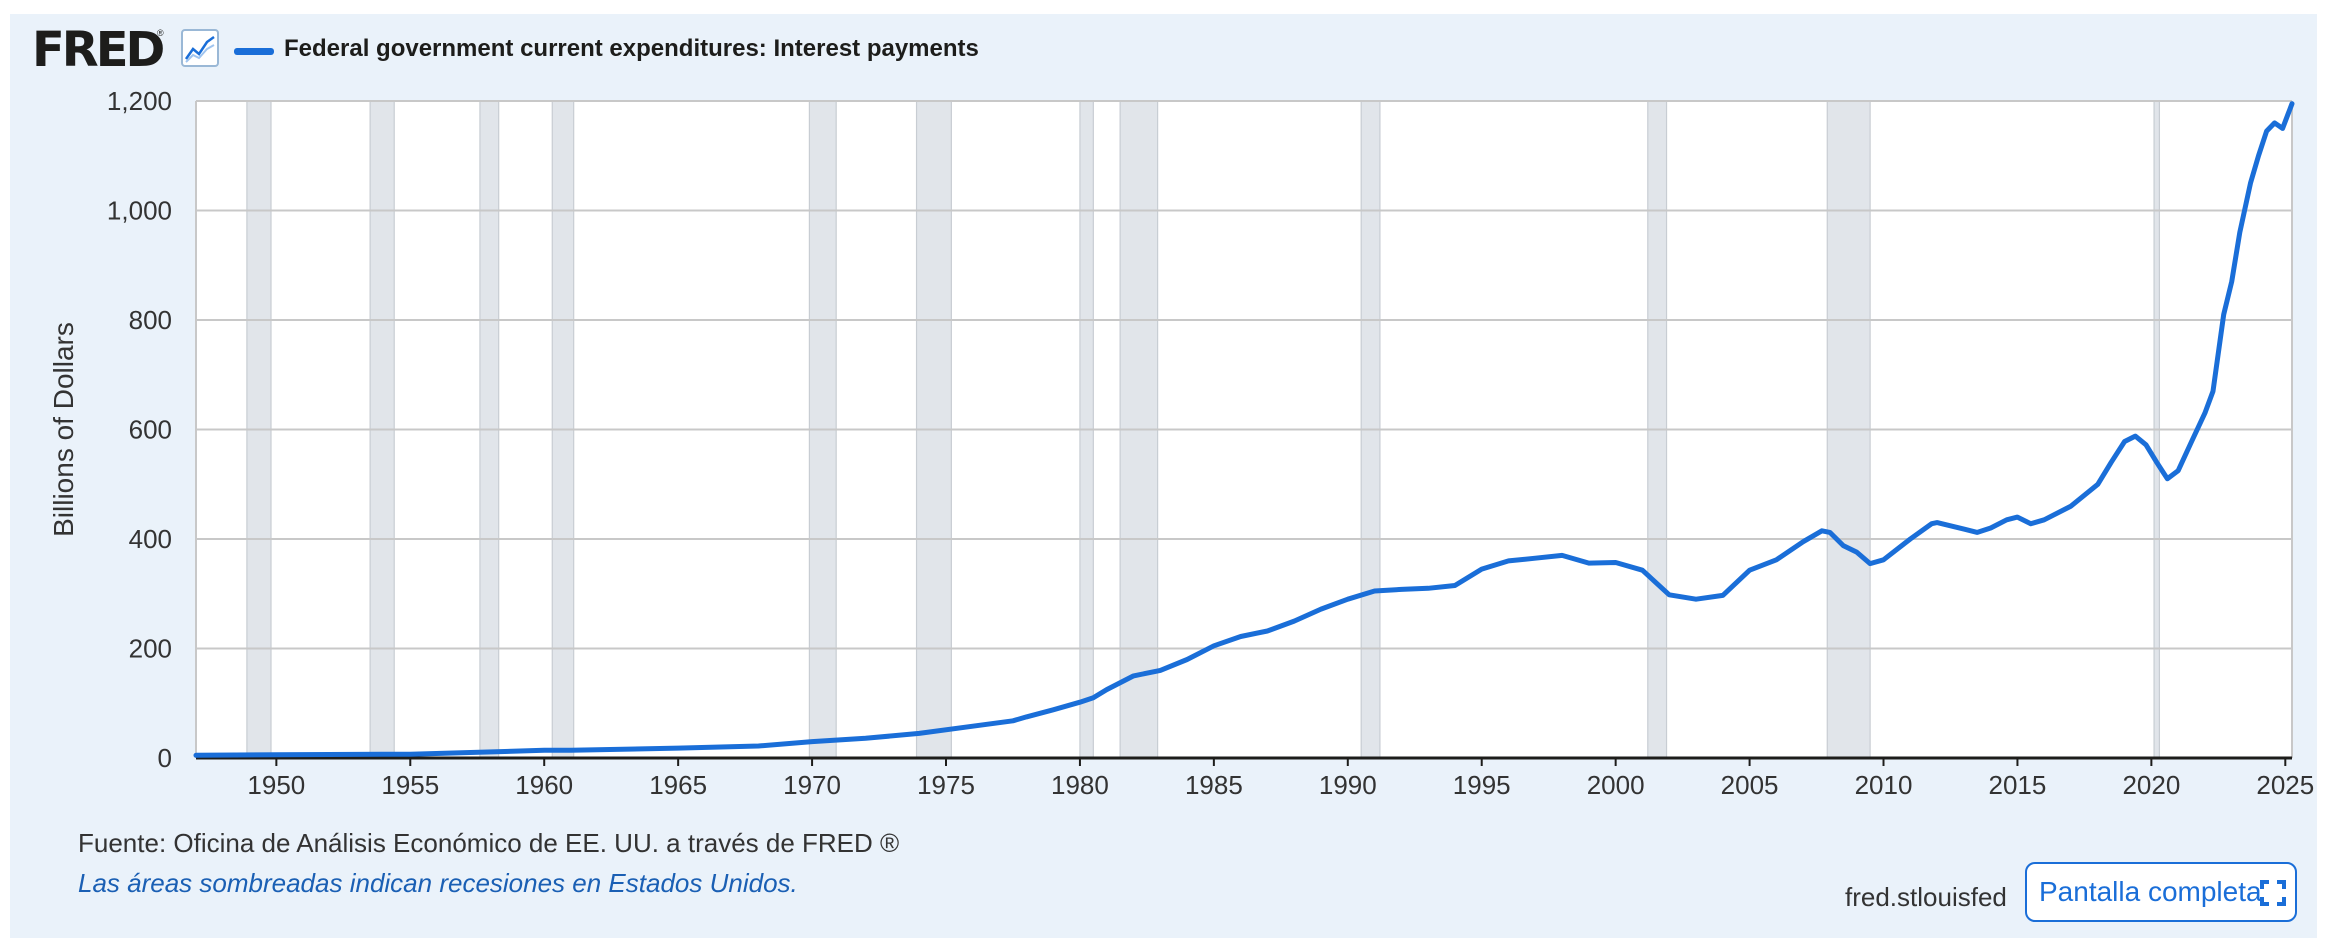 This screenshot has height=938, width=2327. I want to click on x-tick-label: 1990, so click(1348, 785).